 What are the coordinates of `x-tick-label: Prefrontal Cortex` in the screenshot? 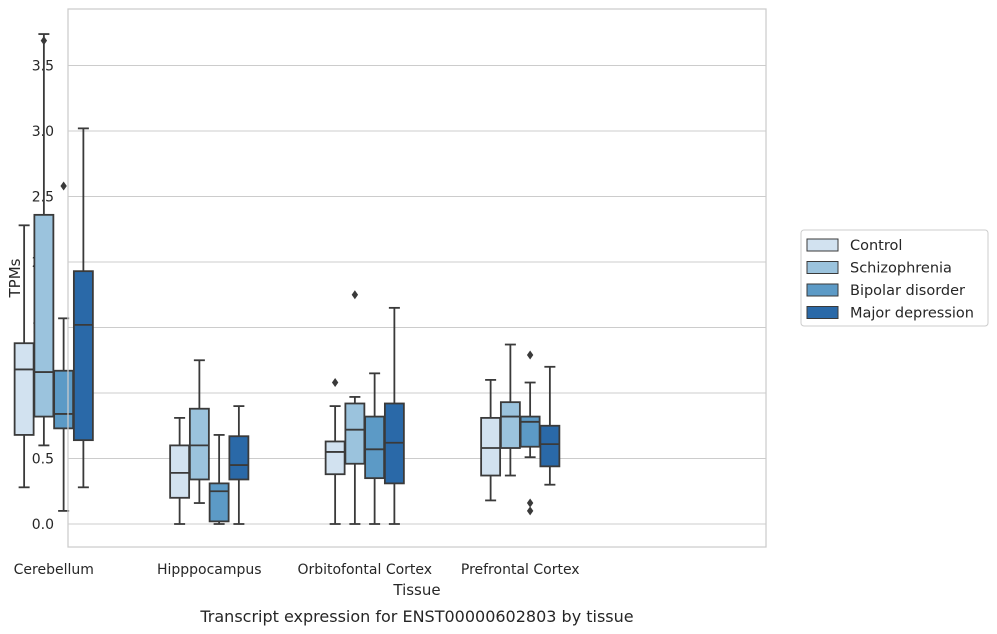 It's located at (520, 570).